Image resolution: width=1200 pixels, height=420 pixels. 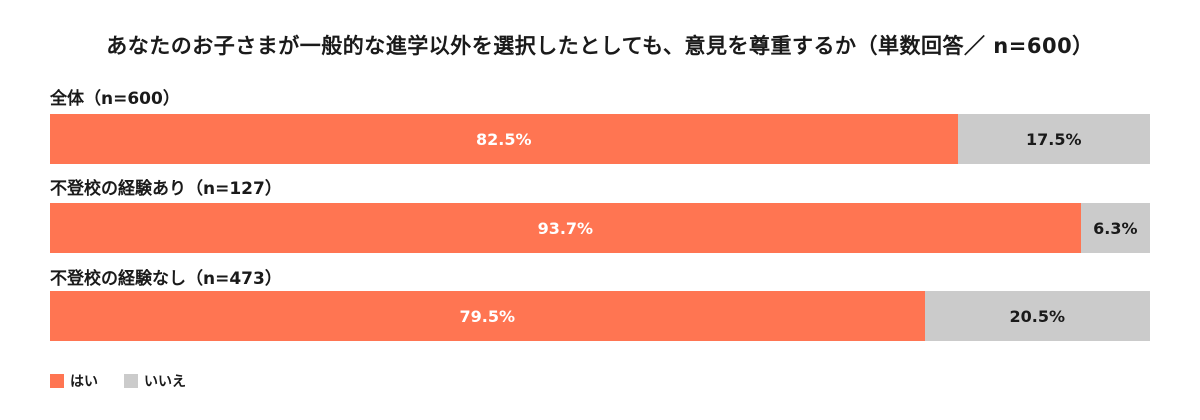 I want to click on legend-item-yes: はい, so click(x=74, y=381).